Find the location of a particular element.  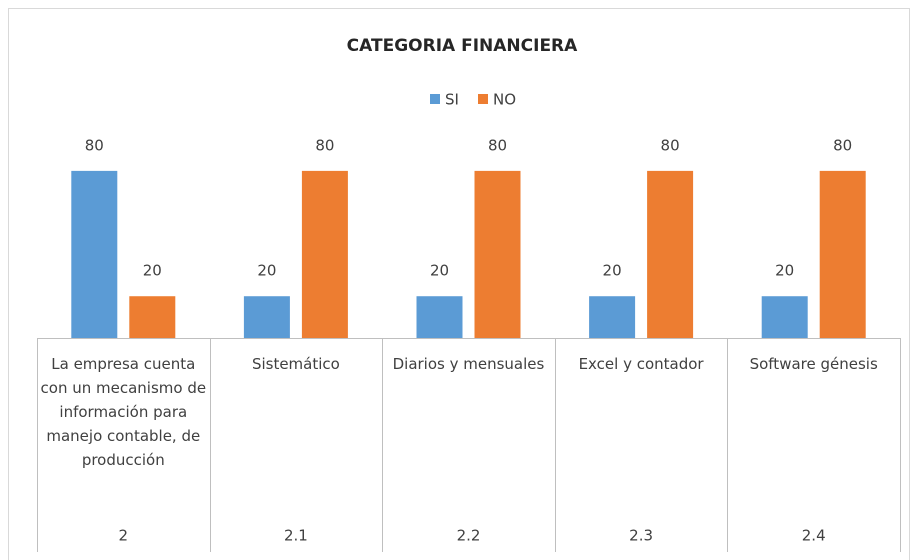

legend-label: NO is located at coordinates (504, 100).